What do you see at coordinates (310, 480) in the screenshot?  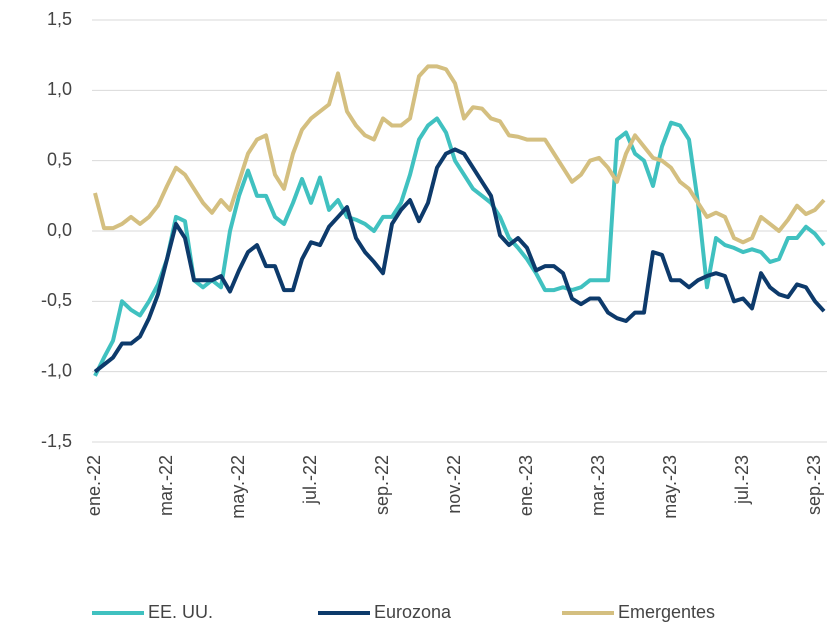 I see `x-tick-label: jul.-22` at bounding box center [310, 480].